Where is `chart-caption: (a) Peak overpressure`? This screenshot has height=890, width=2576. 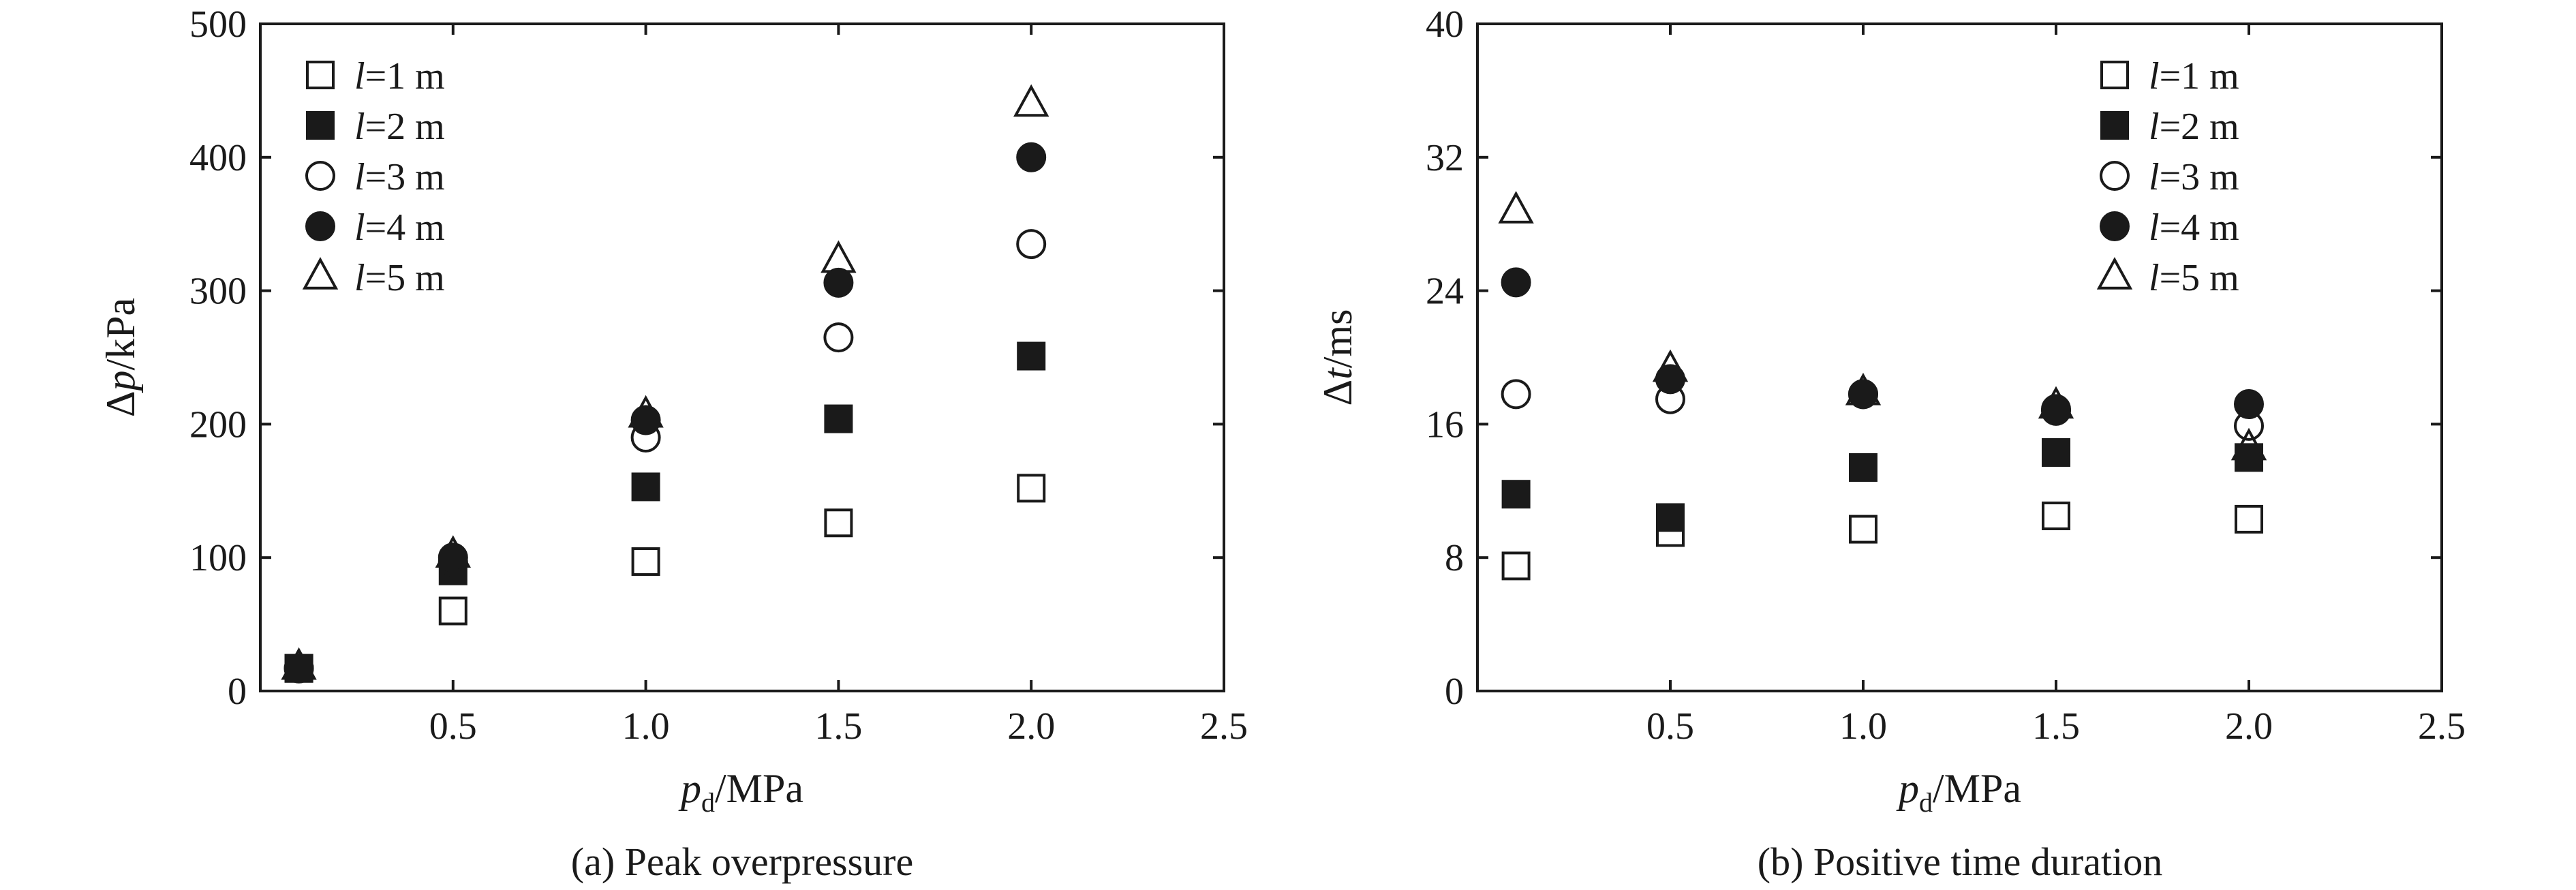
chart-caption: (a) Peak overpressure is located at coordinates (742, 862).